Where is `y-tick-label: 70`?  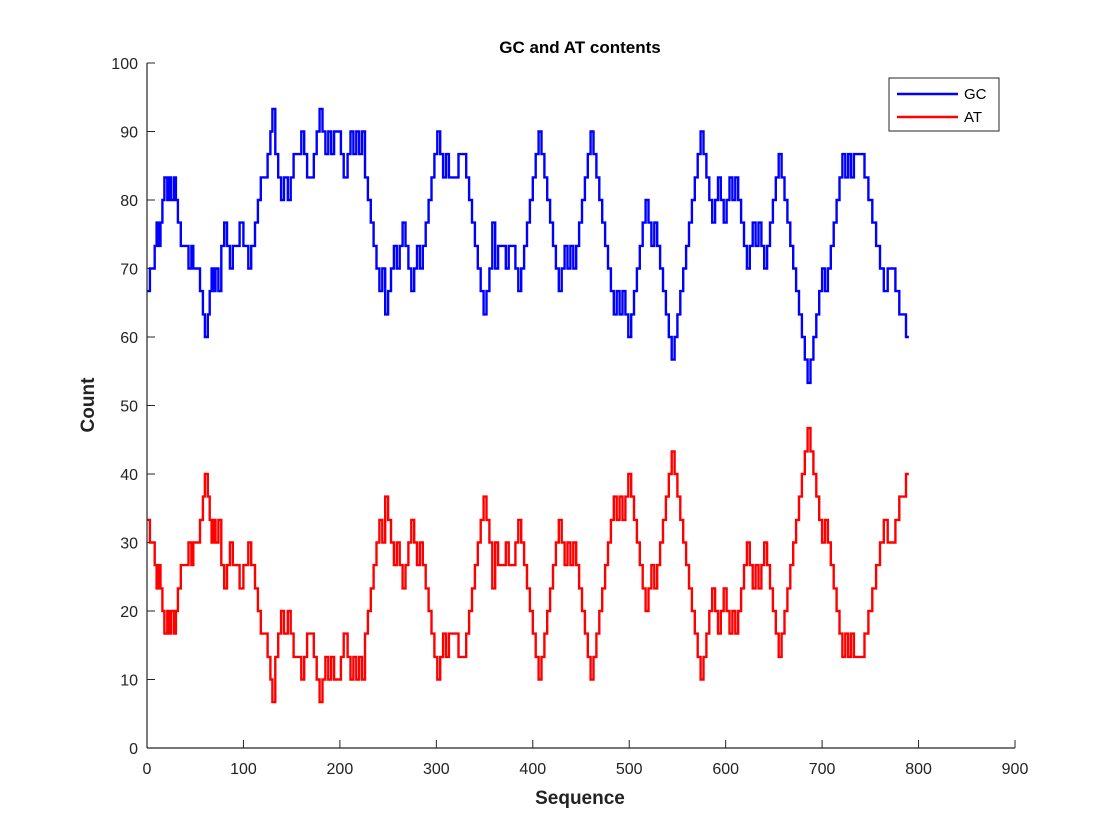 y-tick-label: 70 is located at coordinates (129, 270).